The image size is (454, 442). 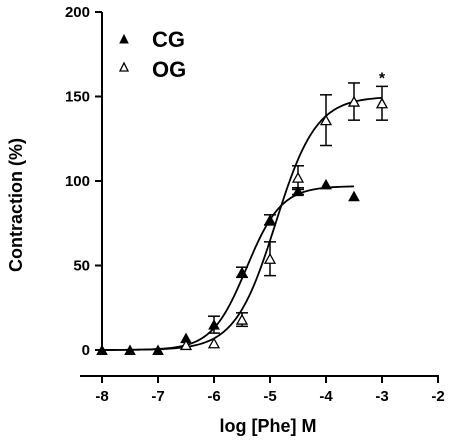 What do you see at coordinates (81, 266) in the screenshot?
I see `y-tick-label: 50` at bounding box center [81, 266].